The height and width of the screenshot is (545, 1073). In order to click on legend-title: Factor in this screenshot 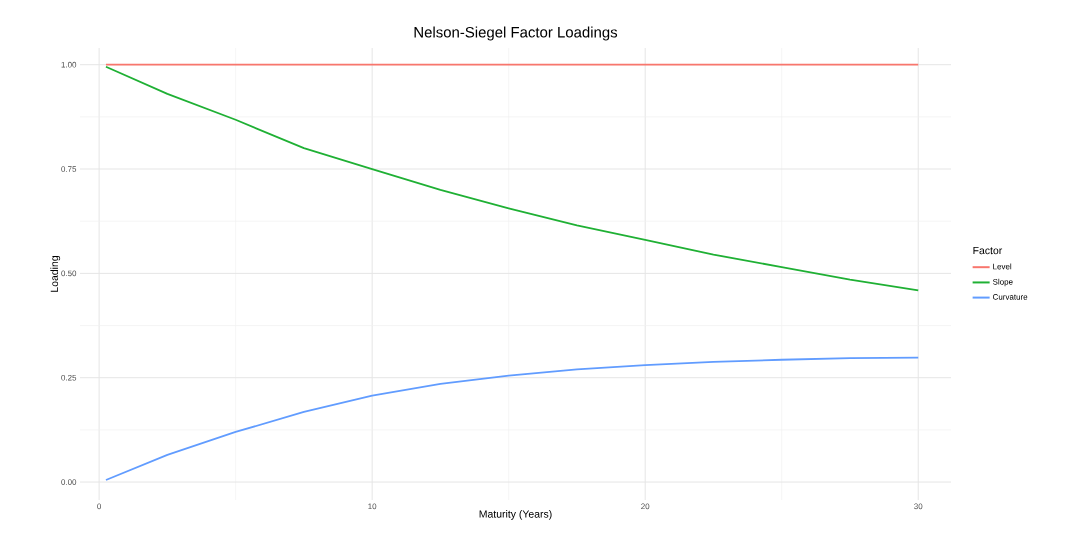, I will do `click(988, 250)`.